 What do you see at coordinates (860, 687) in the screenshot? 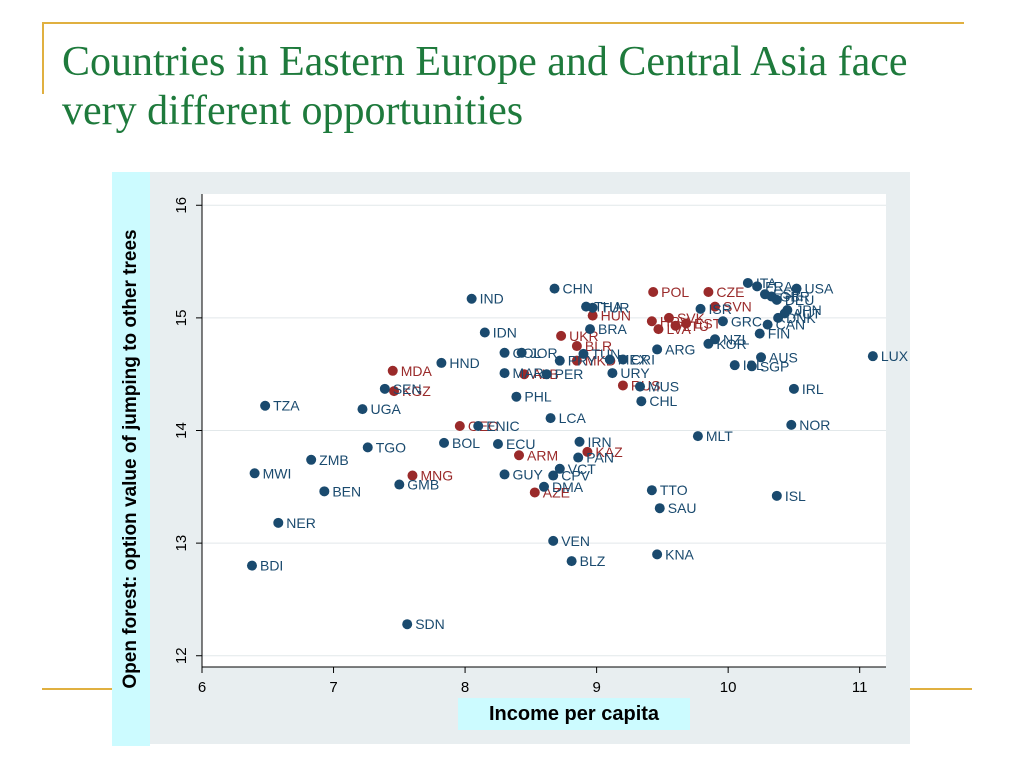
I see `x-tick-label: 11` at bounding box center [860, 687].